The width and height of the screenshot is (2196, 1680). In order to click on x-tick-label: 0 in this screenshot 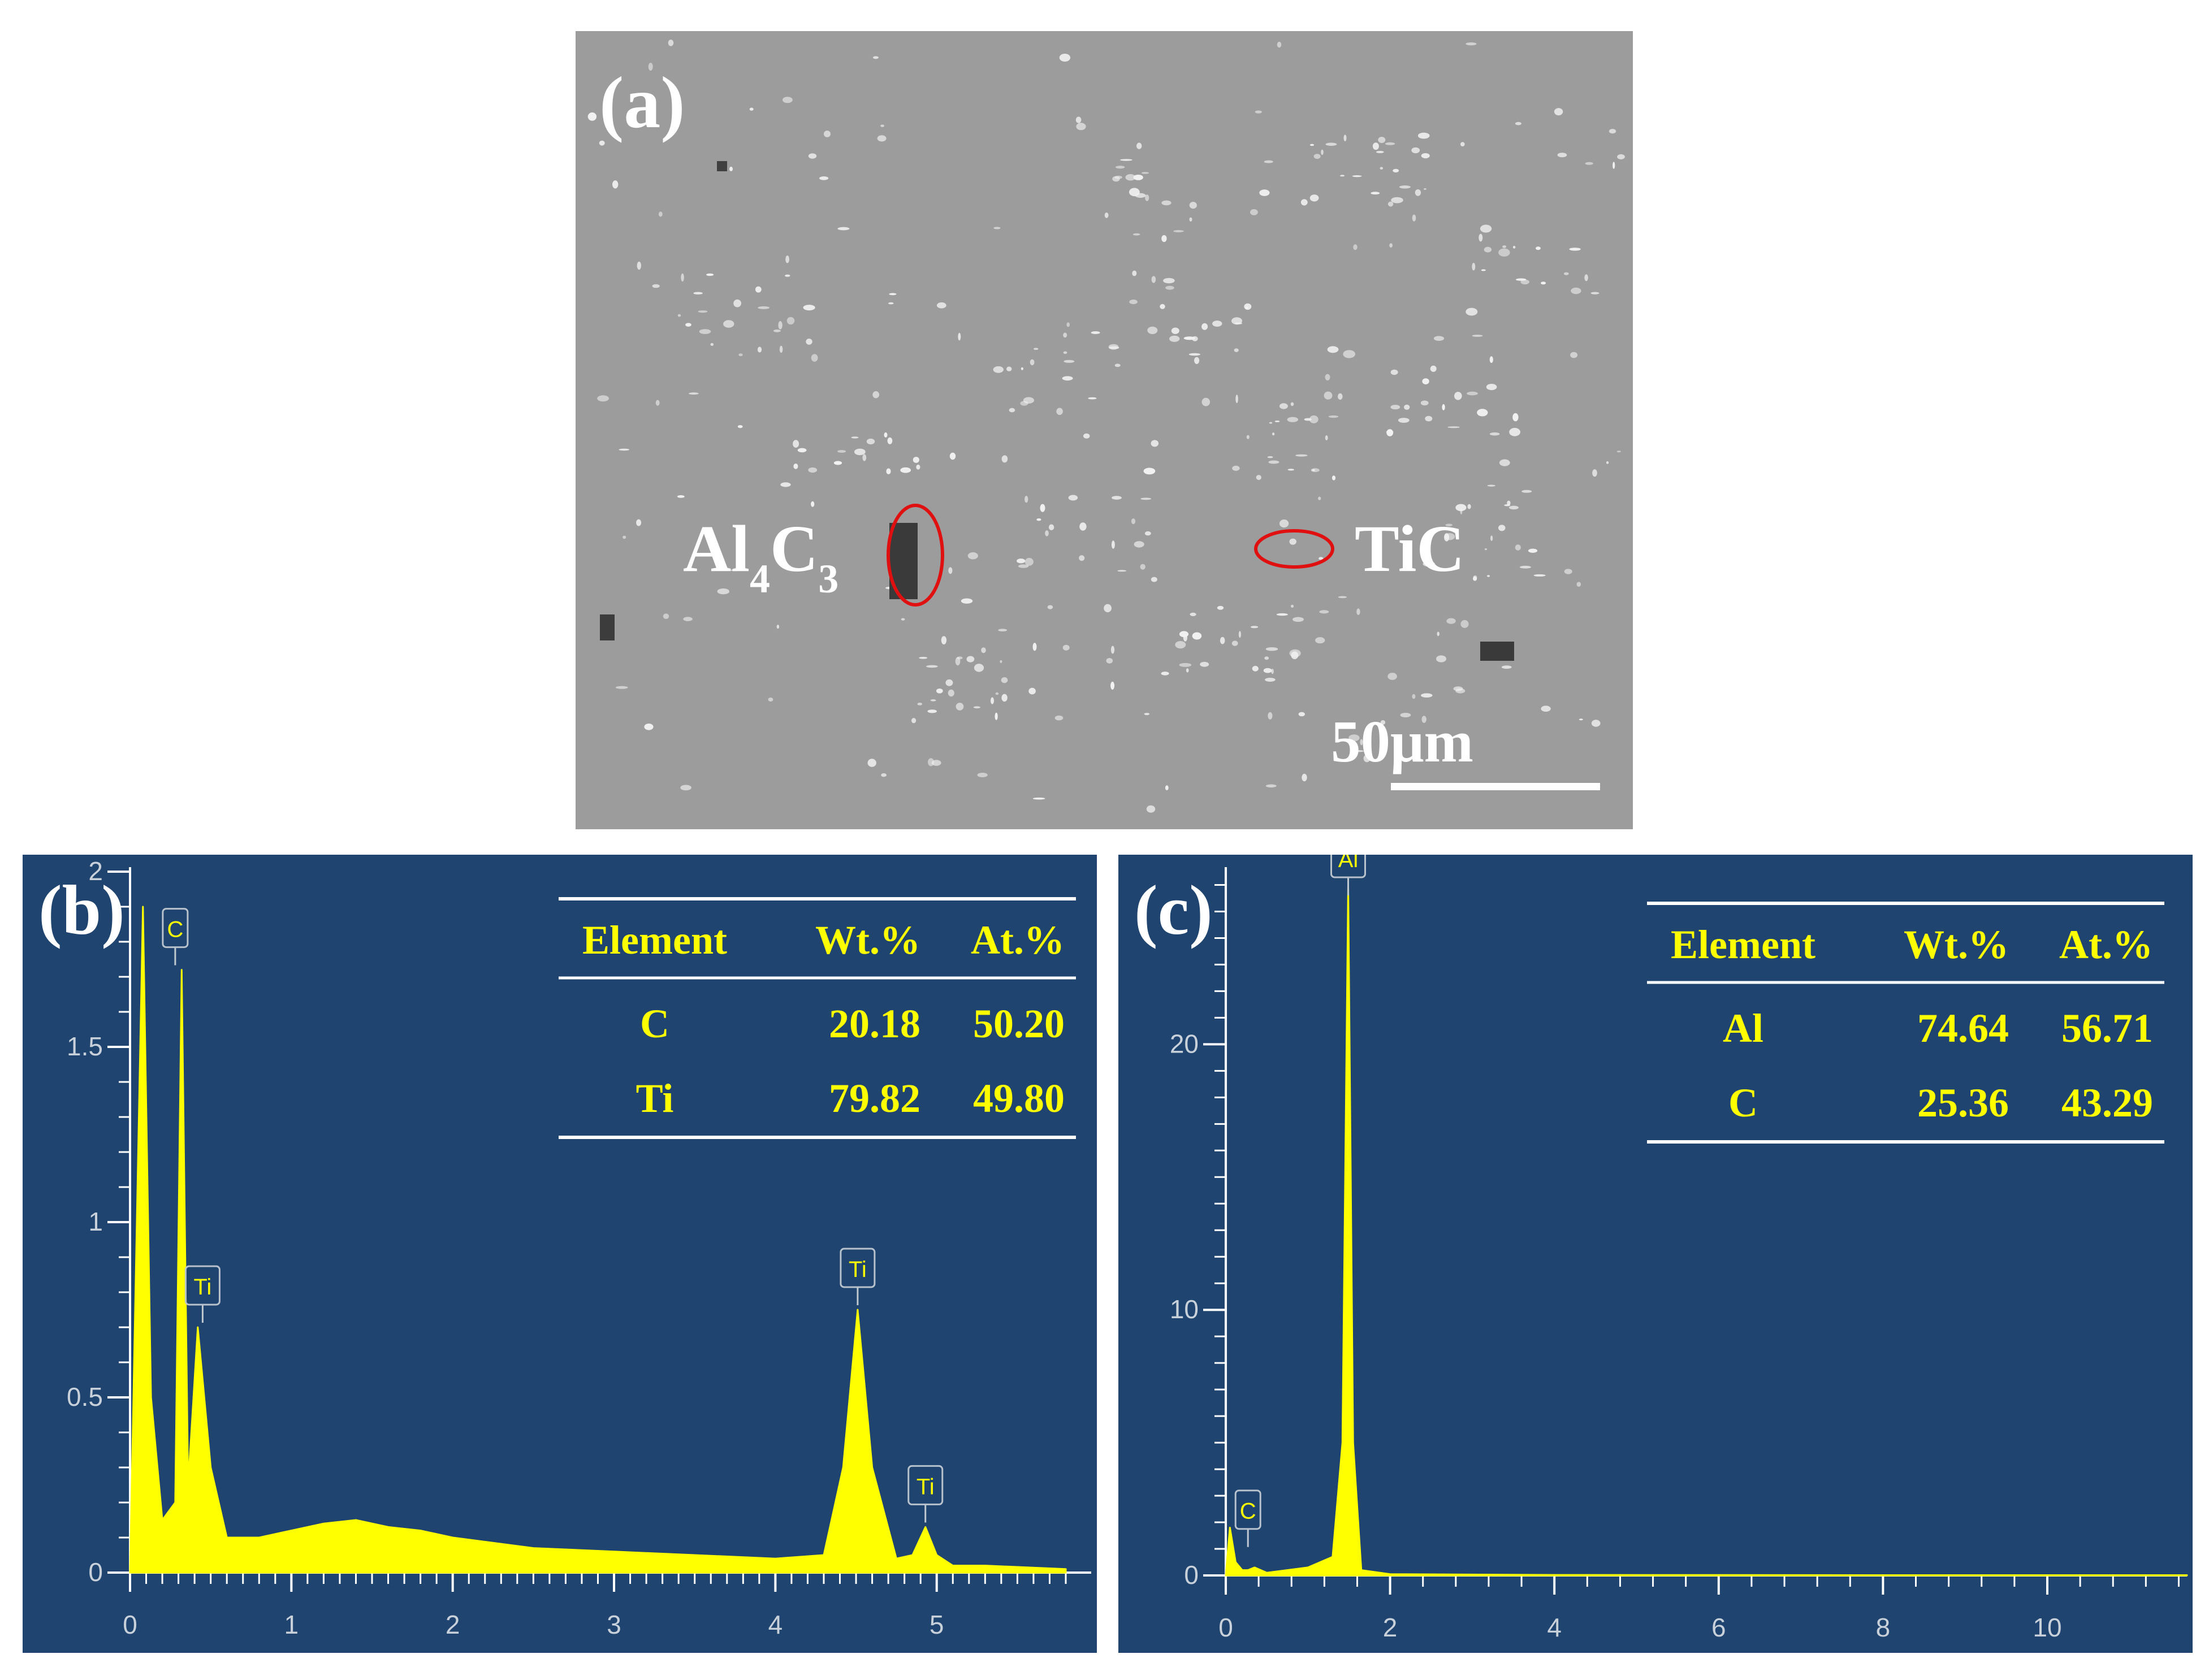, I will do `click(1225, 1628)`.